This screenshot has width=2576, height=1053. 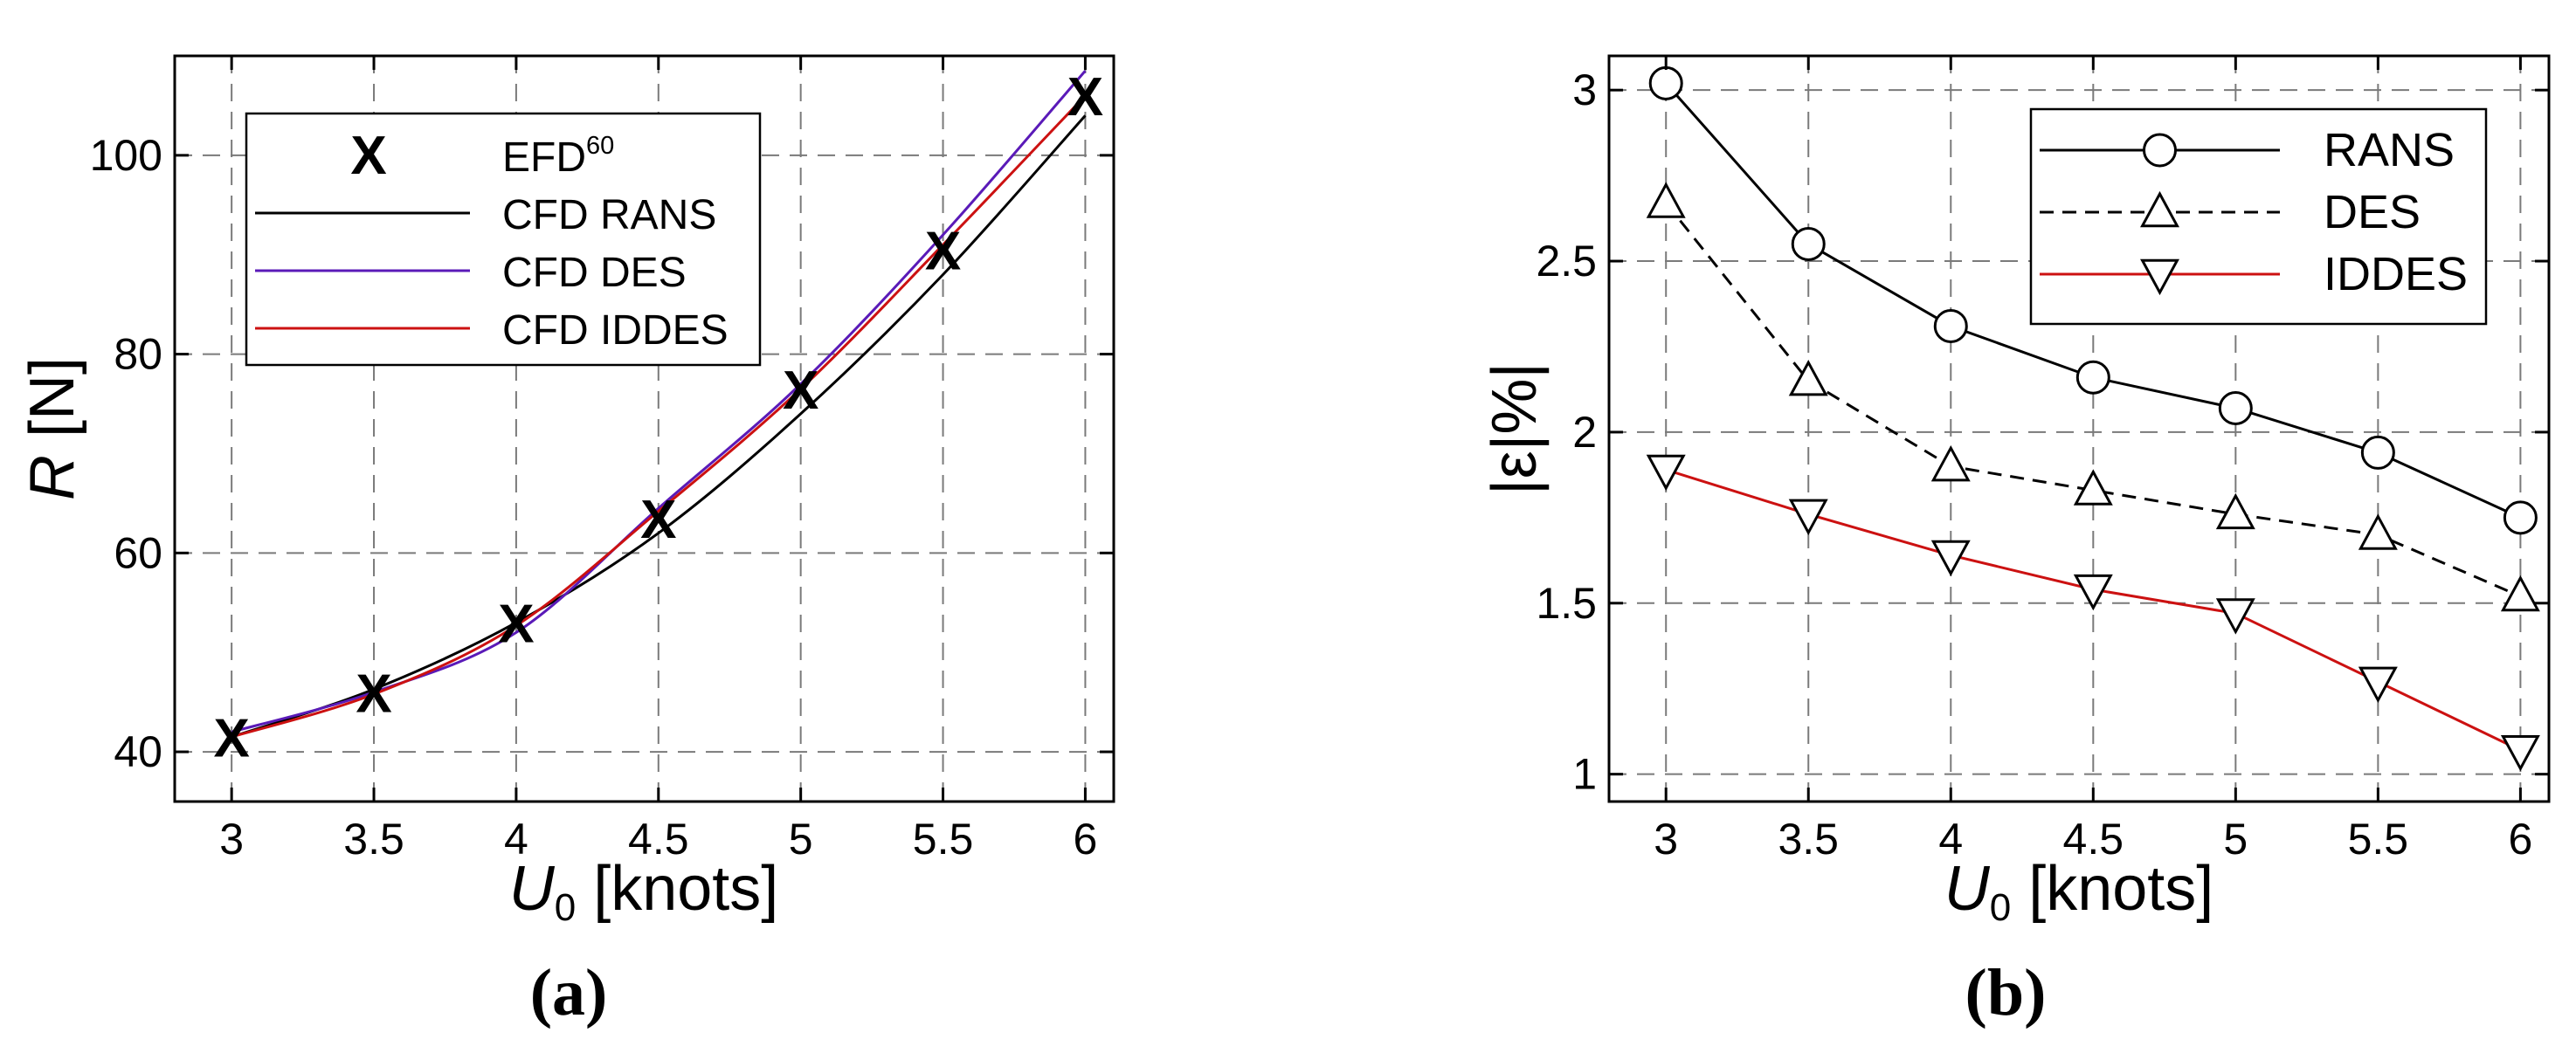 I want to click on y-tick-label: 2.5, so click(x=1566, y=261).